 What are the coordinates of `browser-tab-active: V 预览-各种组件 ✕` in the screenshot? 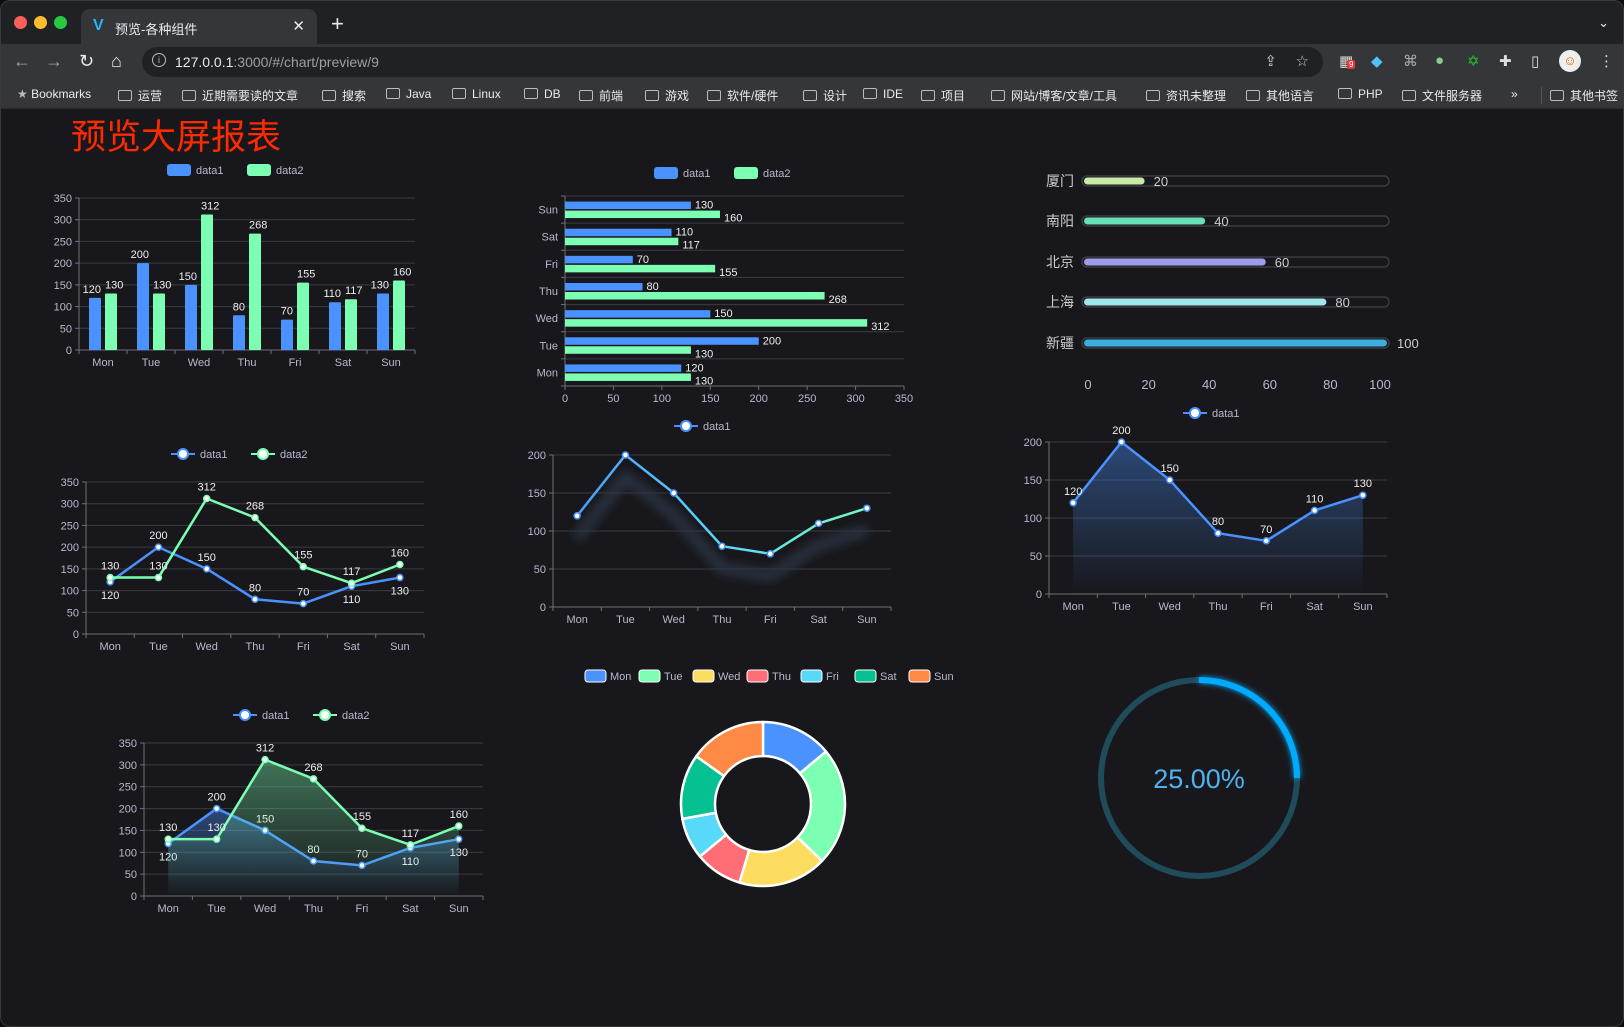 It's located at (199, 26).